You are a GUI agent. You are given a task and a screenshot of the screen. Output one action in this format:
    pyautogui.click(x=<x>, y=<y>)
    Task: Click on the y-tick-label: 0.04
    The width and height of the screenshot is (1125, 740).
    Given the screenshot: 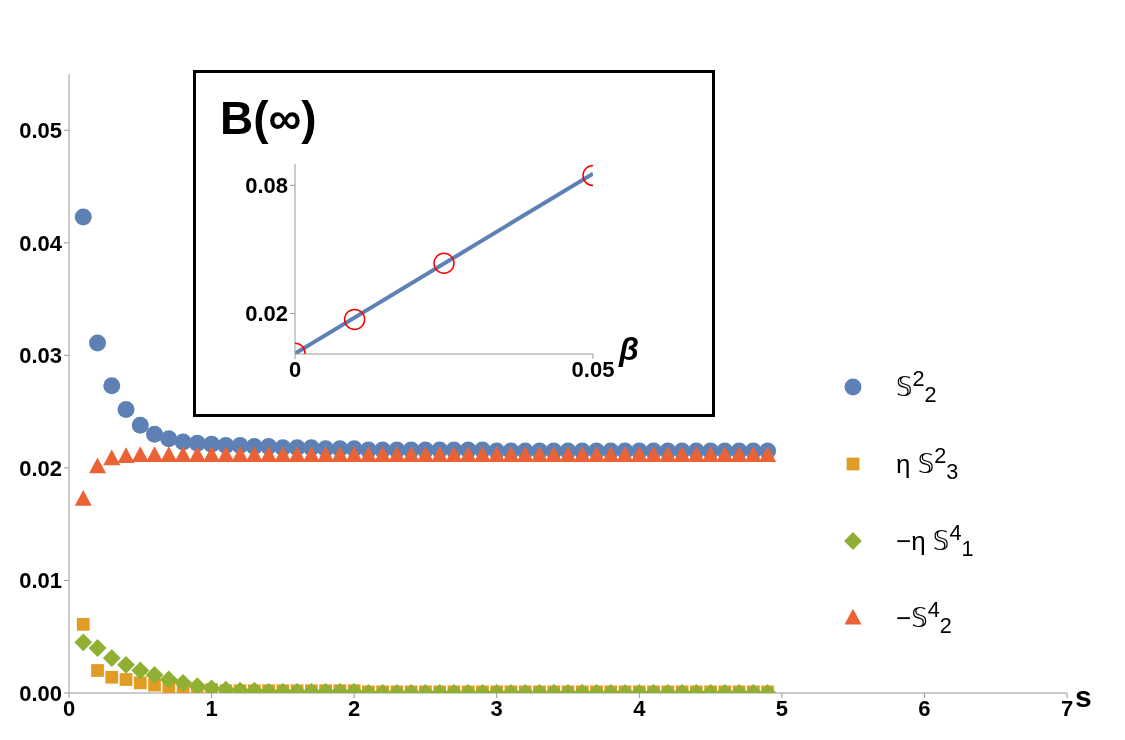 What is the action you would take?
    pyautogui.click(x=41, y=243)
    